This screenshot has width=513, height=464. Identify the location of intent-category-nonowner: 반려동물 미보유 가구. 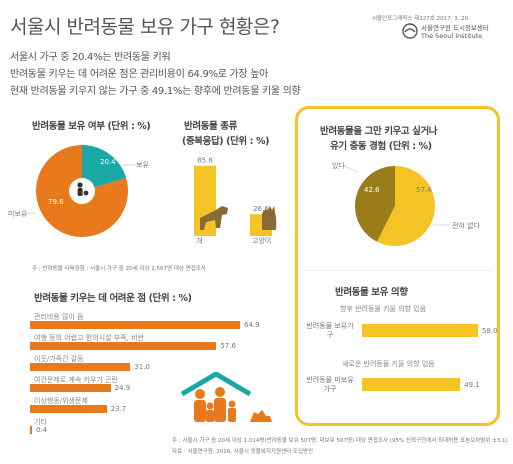
(330, 384).